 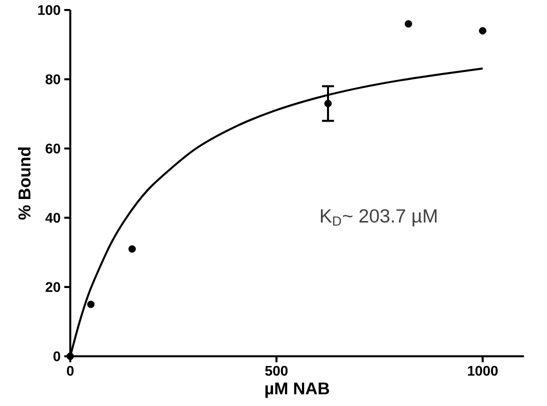 What do you see at coordinates (49, 9) in the screenshot?
I see `y-tick-label: 100` at bounding box center [49, 9].